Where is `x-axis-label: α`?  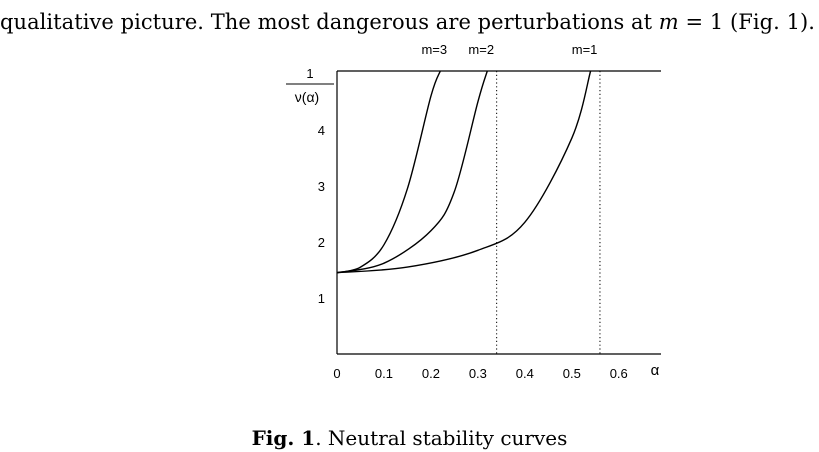 x-axis-label: α is located at coordinates (655, 370).